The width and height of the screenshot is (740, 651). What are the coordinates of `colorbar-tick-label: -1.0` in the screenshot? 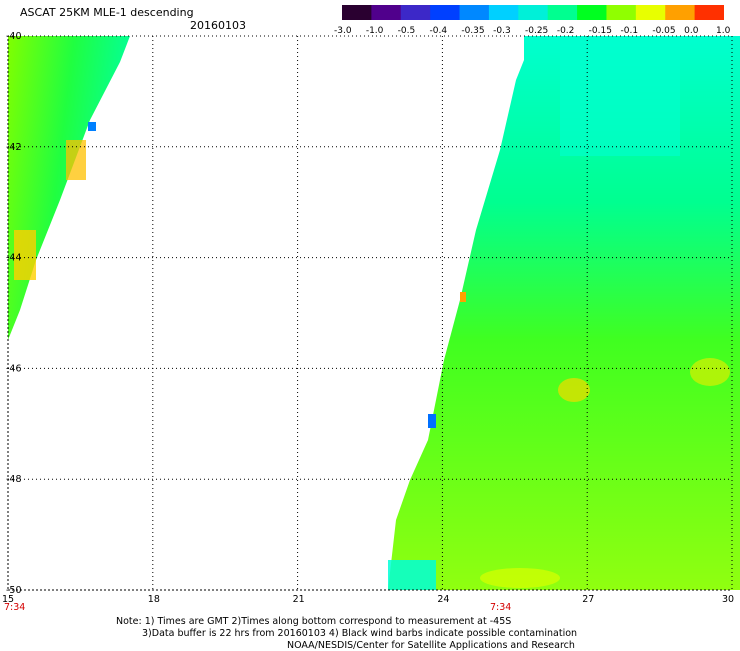 It's located at (374, 31).